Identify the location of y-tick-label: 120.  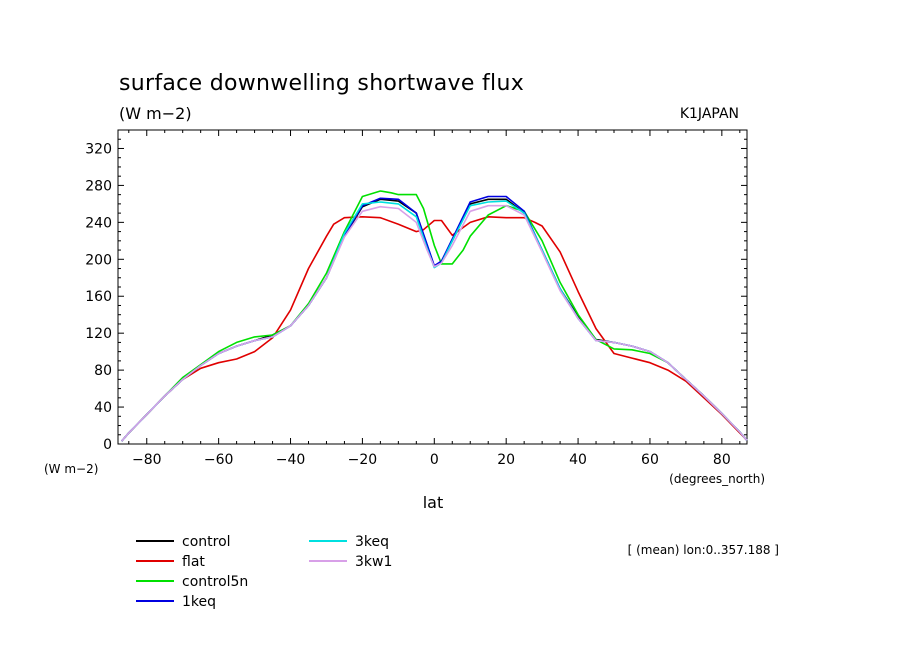
(98, 334).